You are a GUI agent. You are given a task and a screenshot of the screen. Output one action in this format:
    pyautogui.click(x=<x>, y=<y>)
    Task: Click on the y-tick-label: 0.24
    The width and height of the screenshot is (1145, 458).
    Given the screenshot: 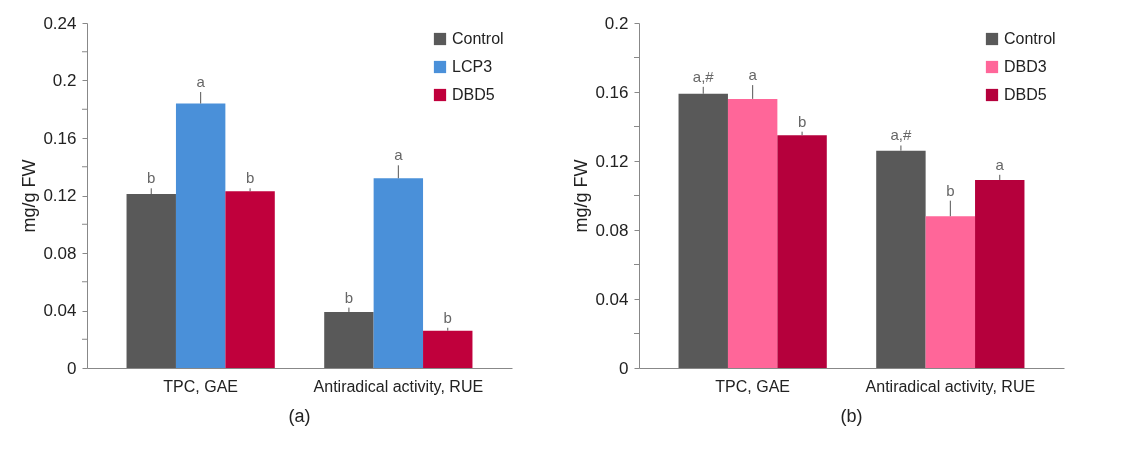 What is the action you would take?
    pyautogui.click(x=60, y=23)
    